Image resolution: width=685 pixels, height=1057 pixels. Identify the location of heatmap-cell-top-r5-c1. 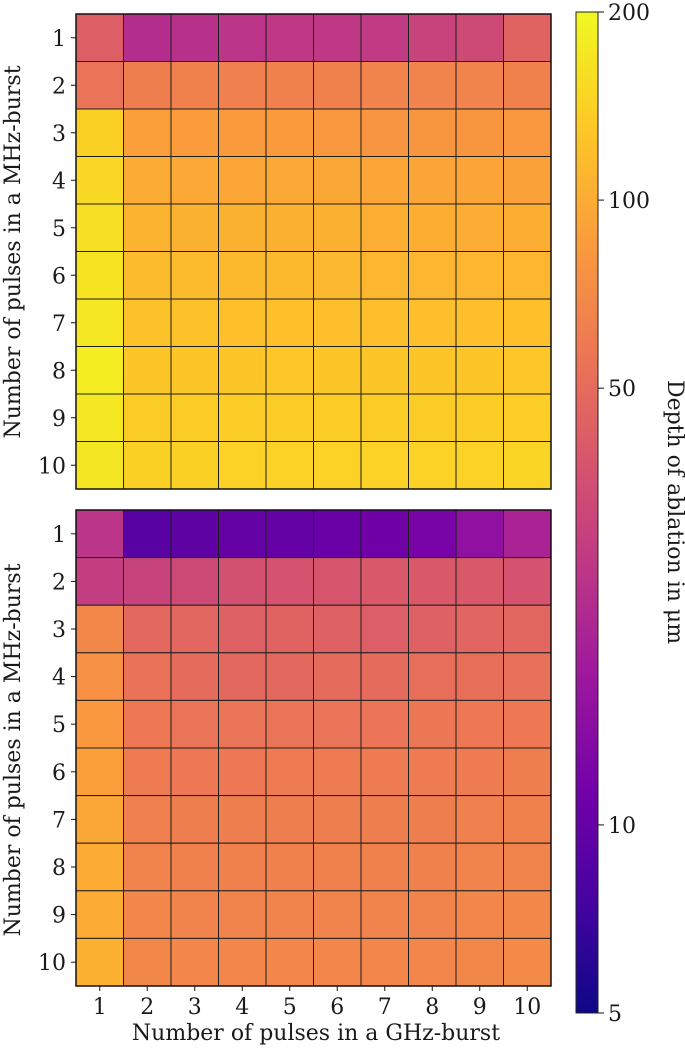
(99, 227).